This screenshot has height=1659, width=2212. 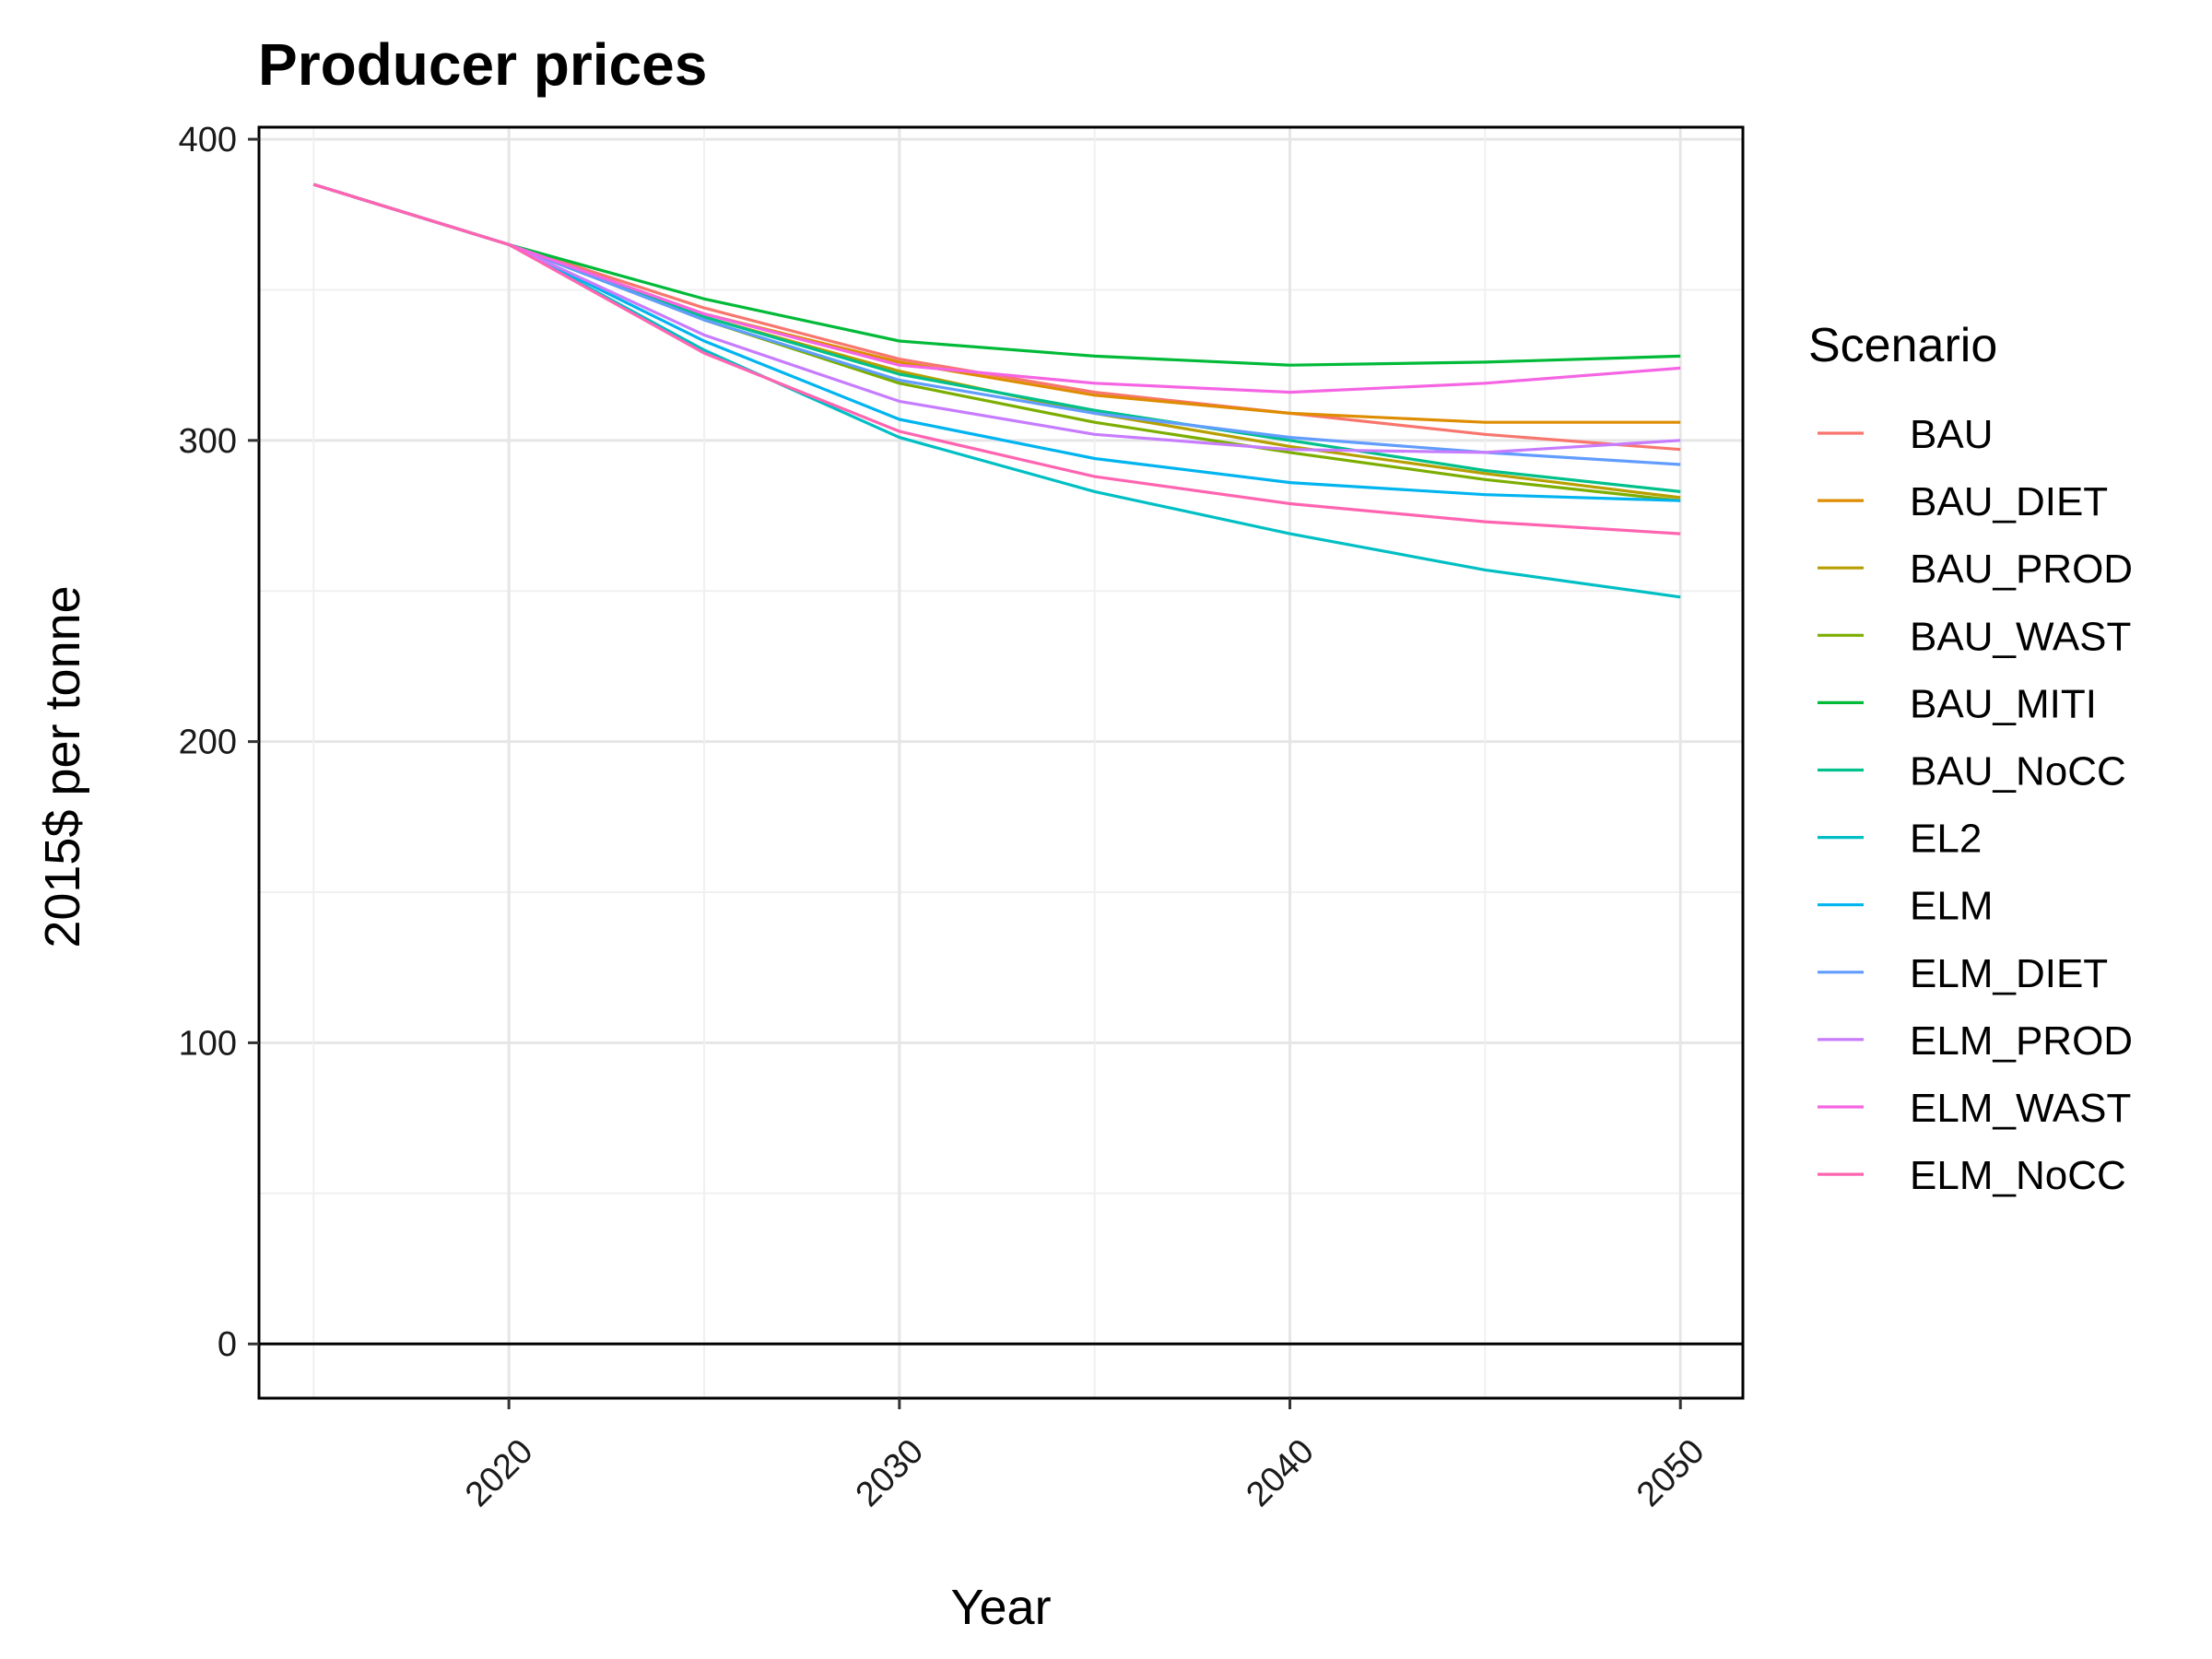 I want to click on y-axis: 0 100 200 300 400, so click(x=219, y=742).